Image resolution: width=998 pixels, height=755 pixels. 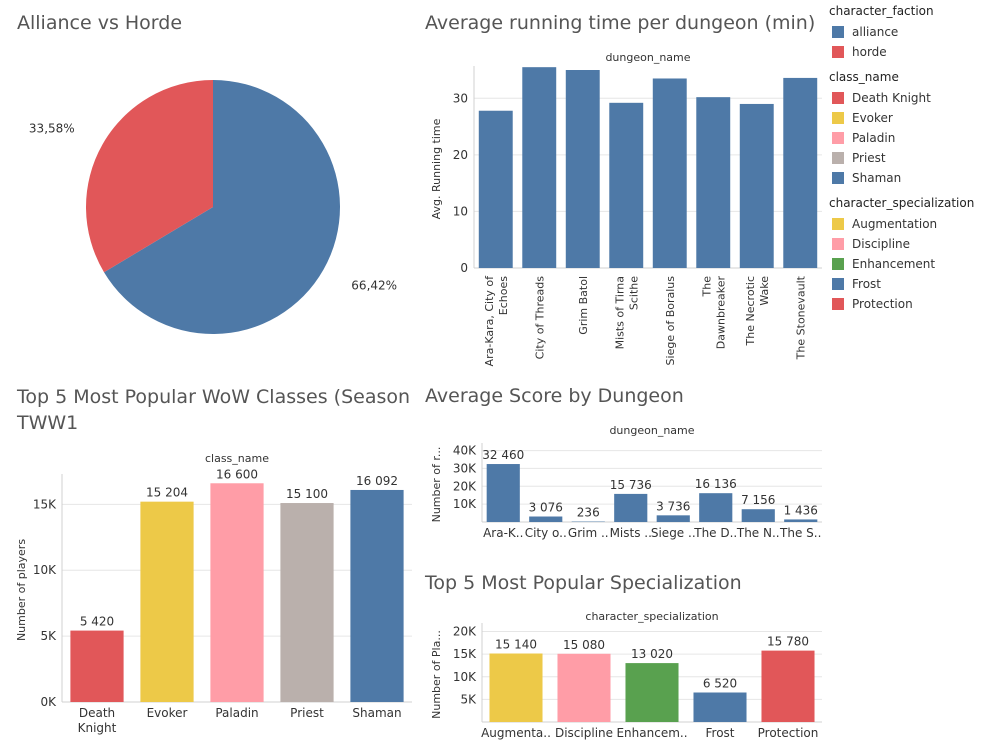 I want to click on bar-value-label: 236, so click(x=588, y=513).